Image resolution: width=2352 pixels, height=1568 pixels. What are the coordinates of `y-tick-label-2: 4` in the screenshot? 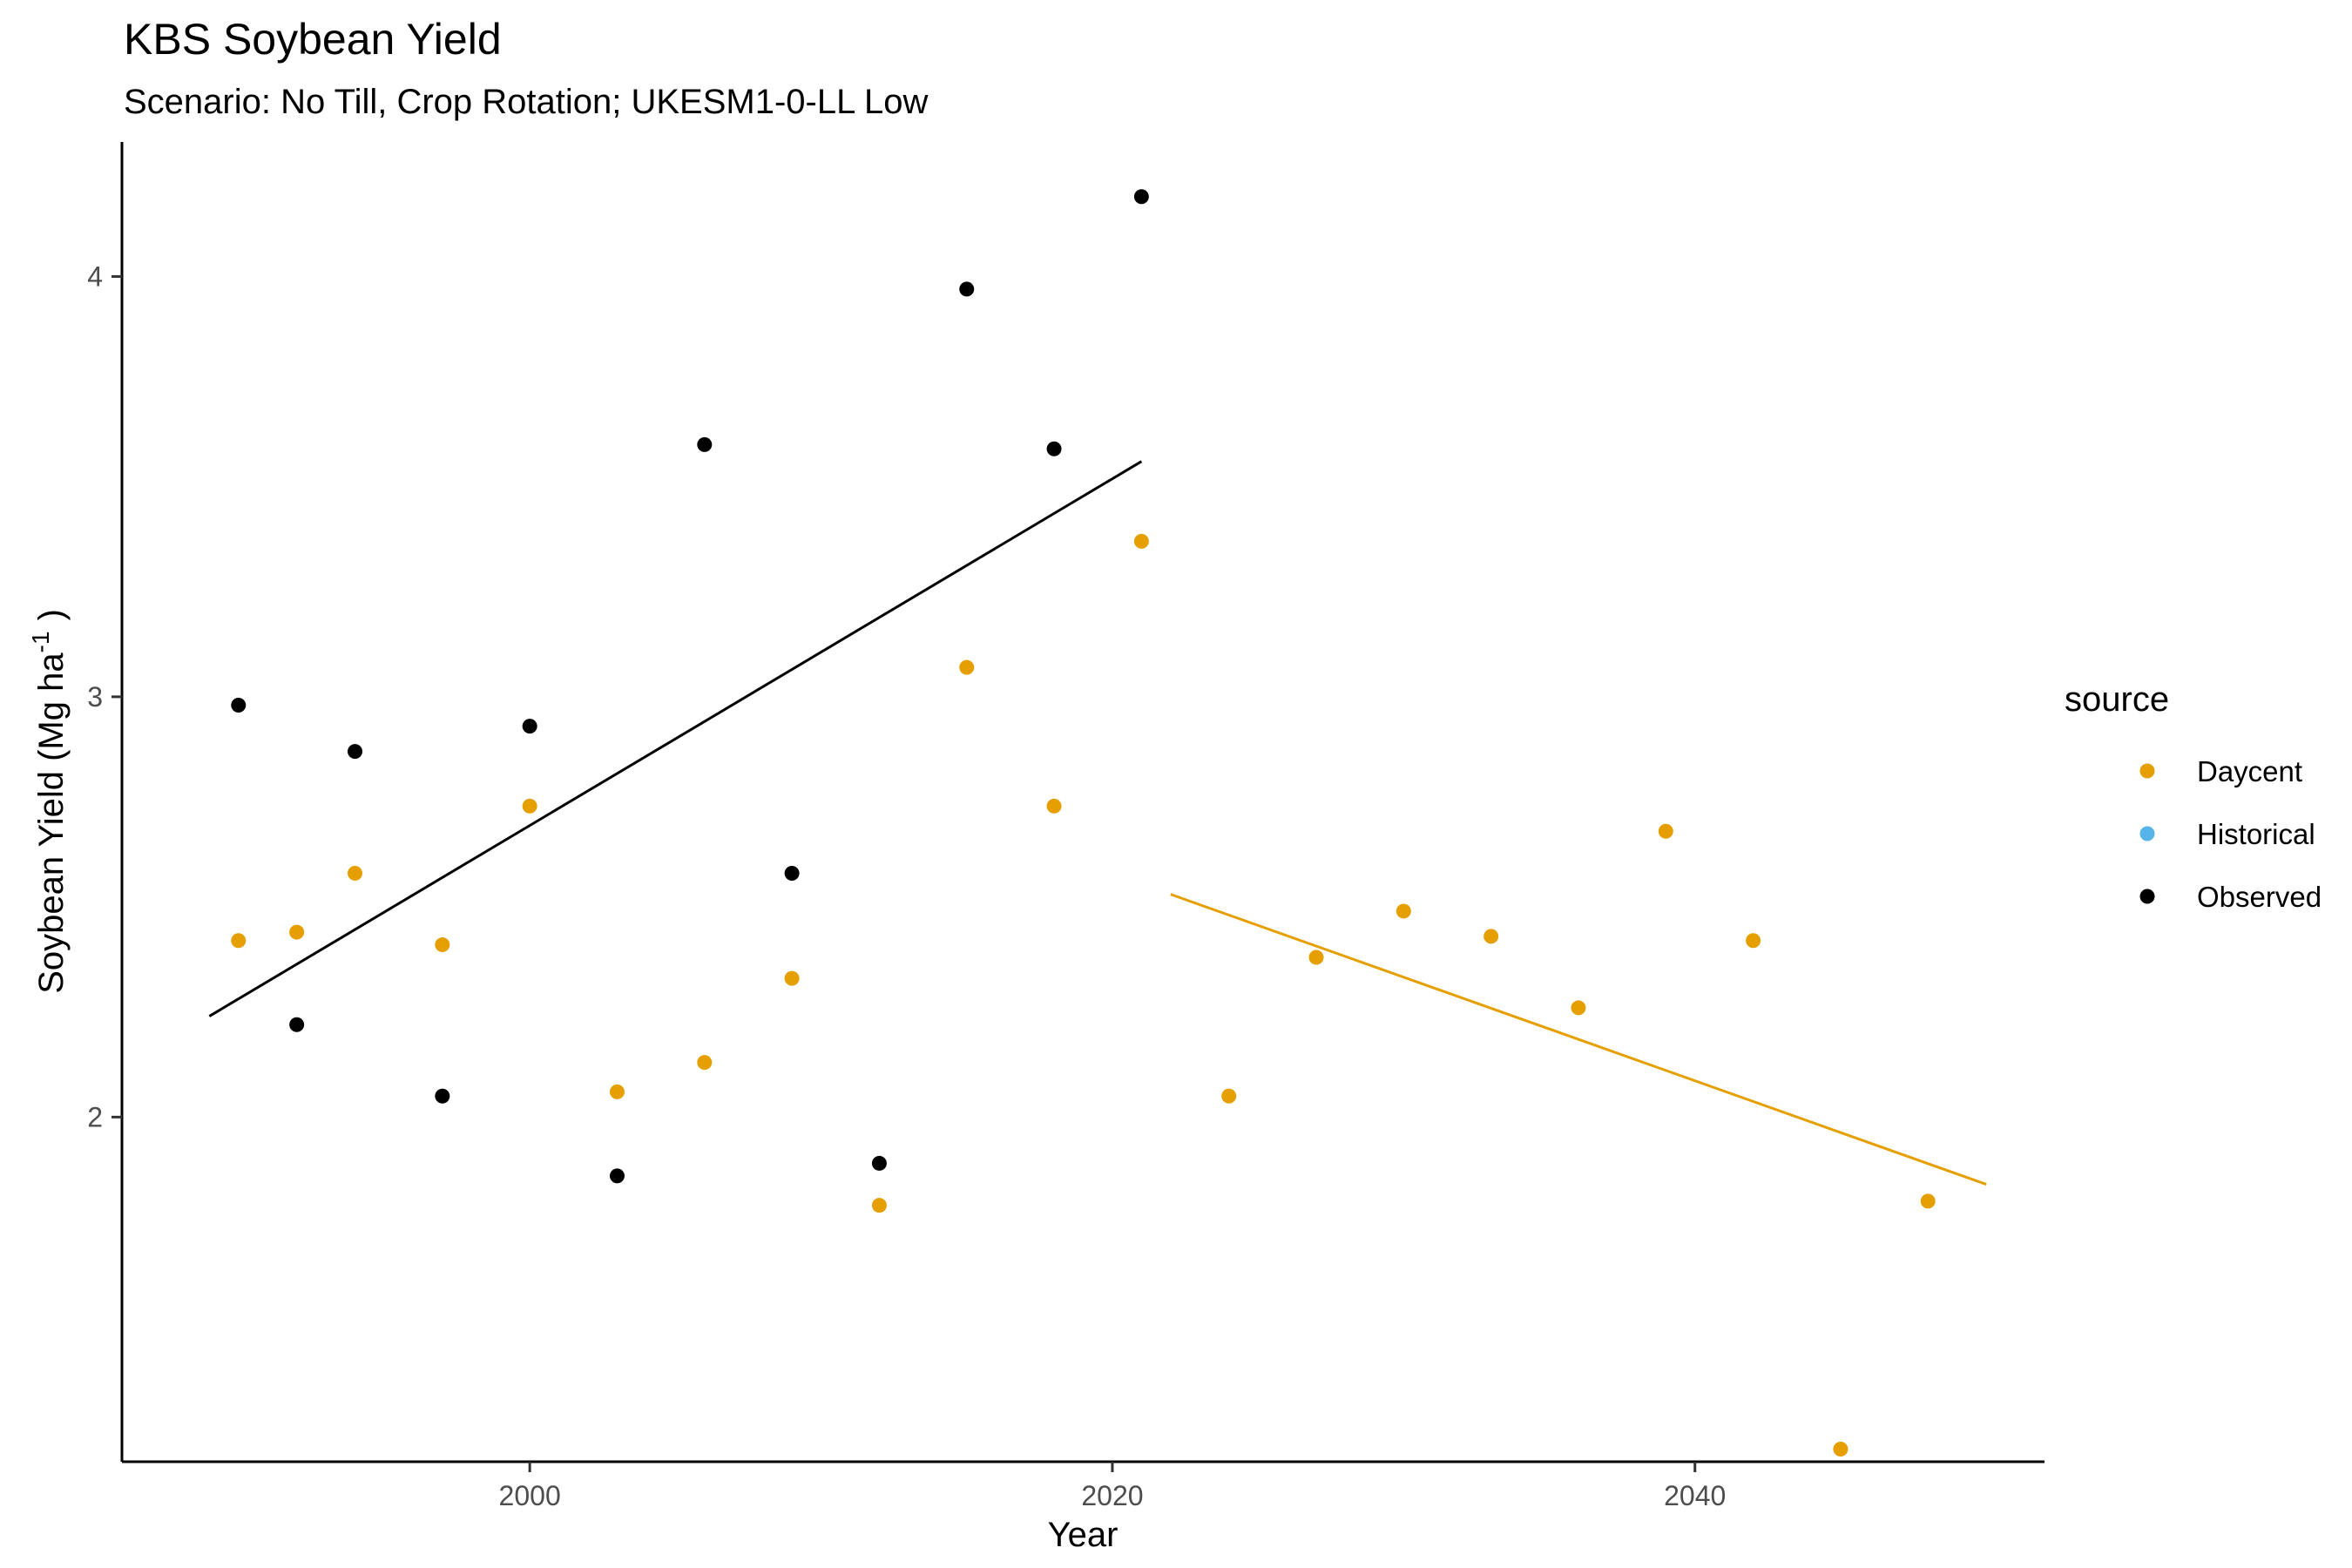 It's located at (95, 276).